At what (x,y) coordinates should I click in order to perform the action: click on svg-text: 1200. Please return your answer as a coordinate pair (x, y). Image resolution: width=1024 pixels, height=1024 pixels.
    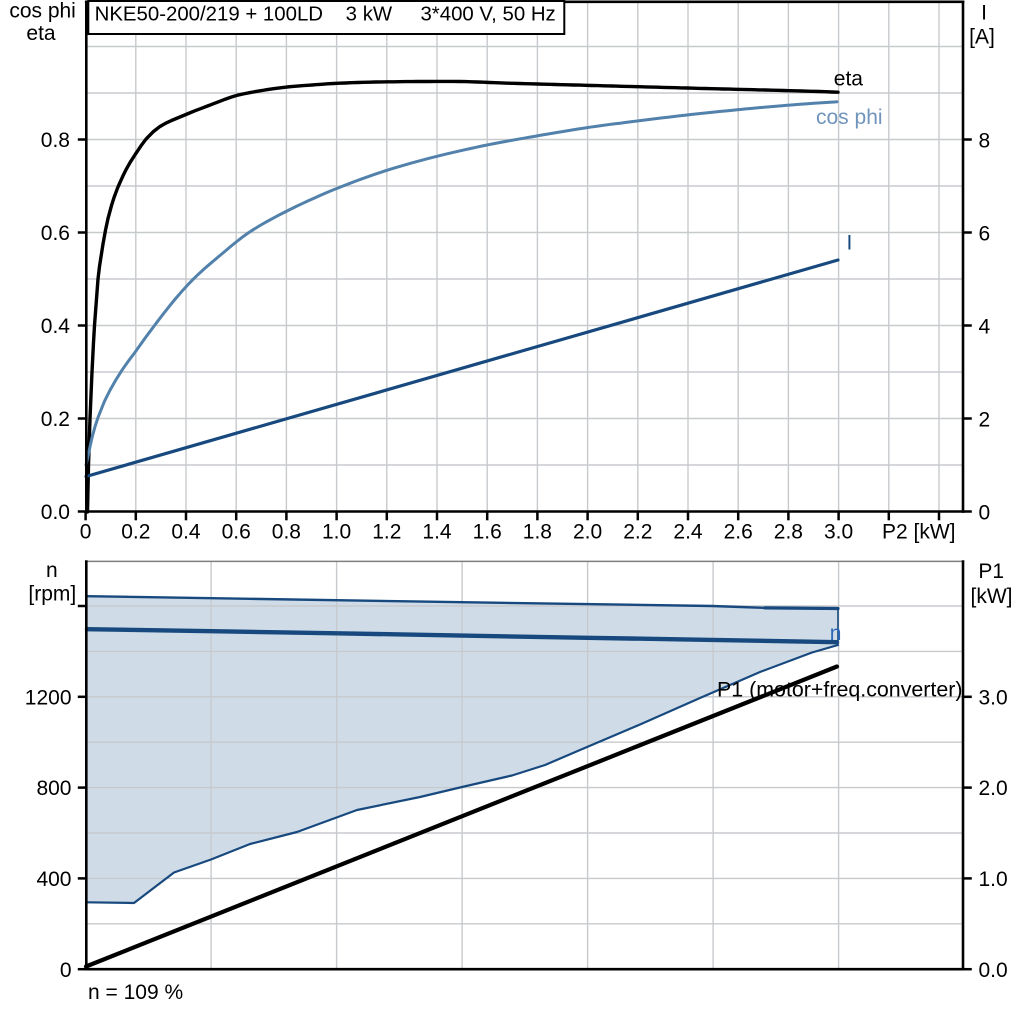
    Looking at the image, I should click on (48, 697).